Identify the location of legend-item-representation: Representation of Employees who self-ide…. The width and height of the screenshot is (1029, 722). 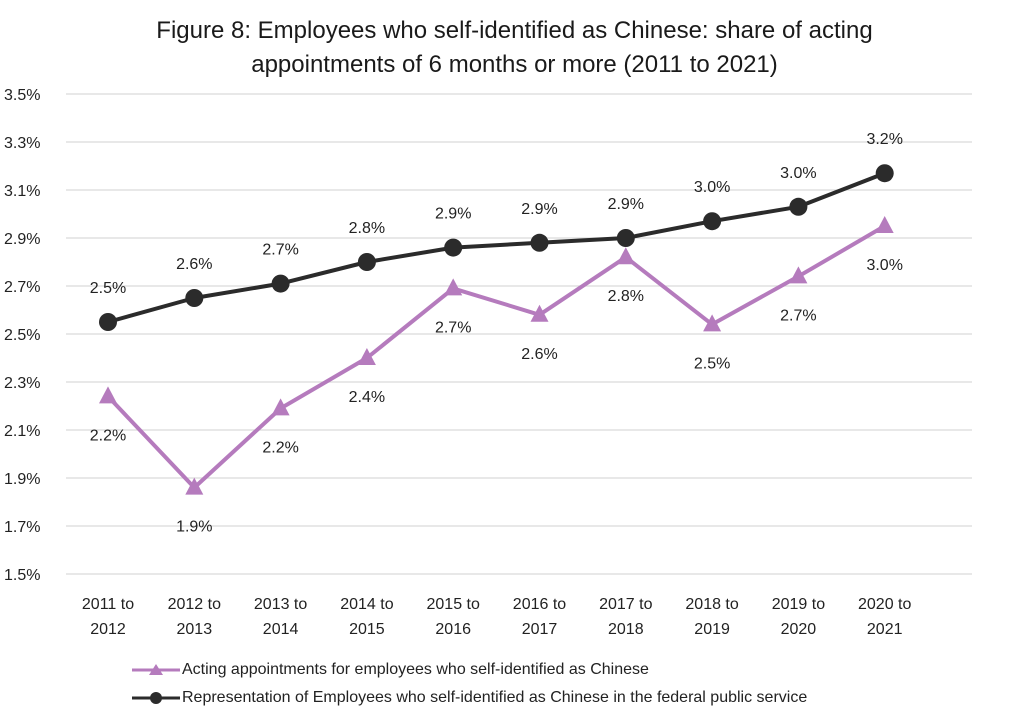
(468, 698).